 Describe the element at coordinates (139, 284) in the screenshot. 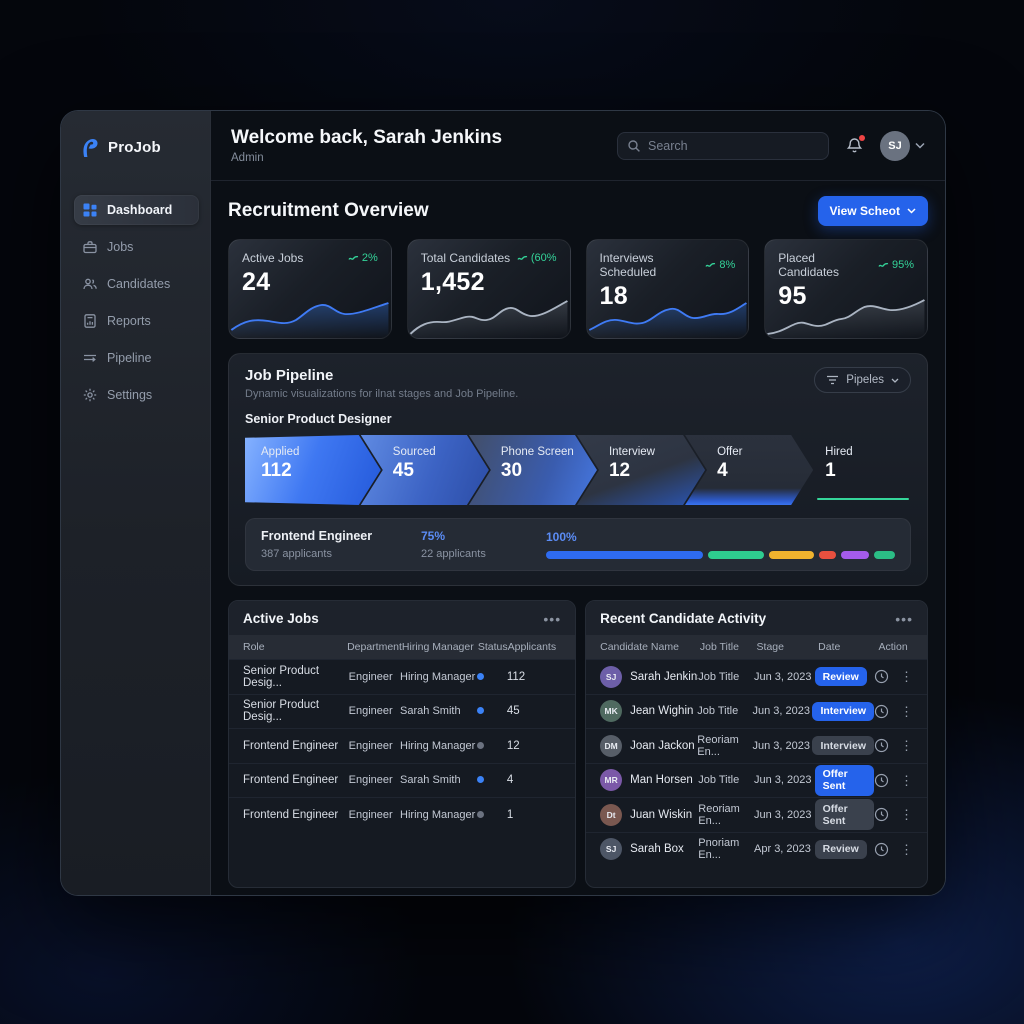

I see `sidebar-item-label: Candidates` at that location.